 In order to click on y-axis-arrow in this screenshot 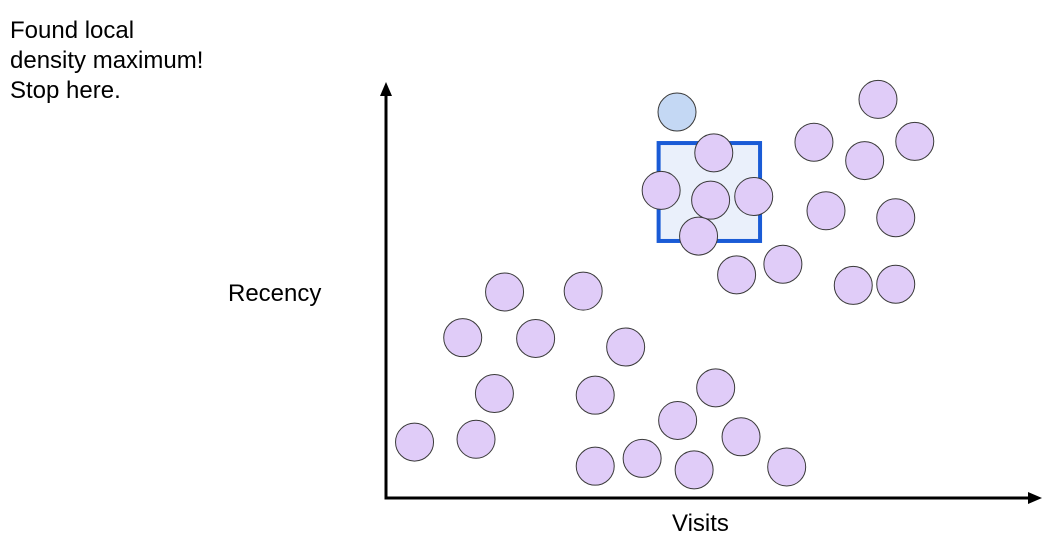, I will do `click(386, 89)`.